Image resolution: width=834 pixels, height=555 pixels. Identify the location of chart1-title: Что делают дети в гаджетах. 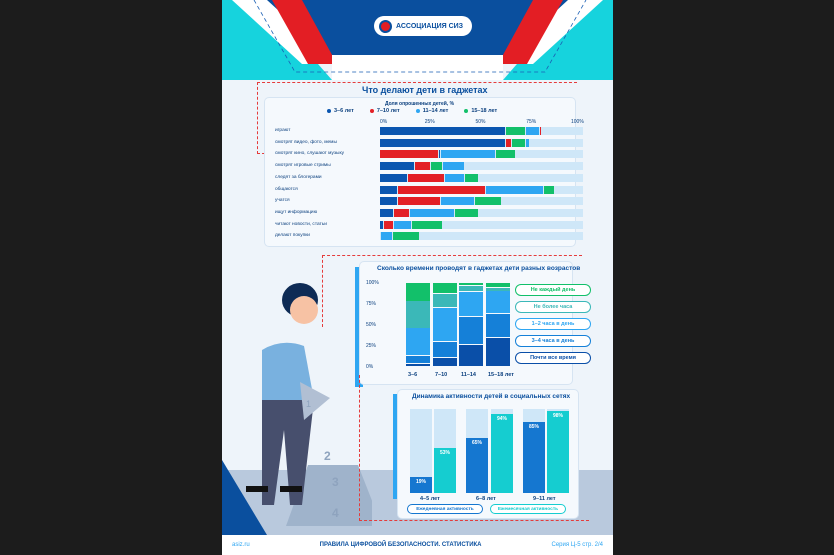
(425, 90).